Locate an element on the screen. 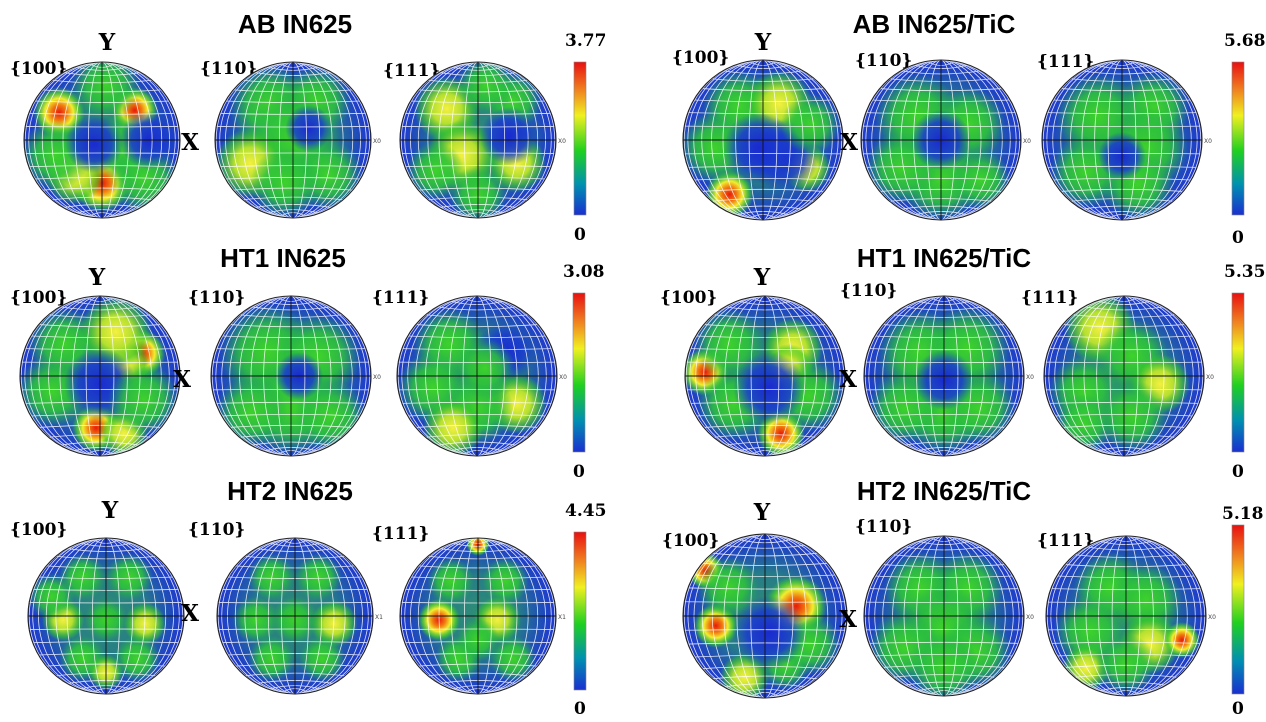  colorbar-max-label: 3.08 is located at coordinates (583, 272).